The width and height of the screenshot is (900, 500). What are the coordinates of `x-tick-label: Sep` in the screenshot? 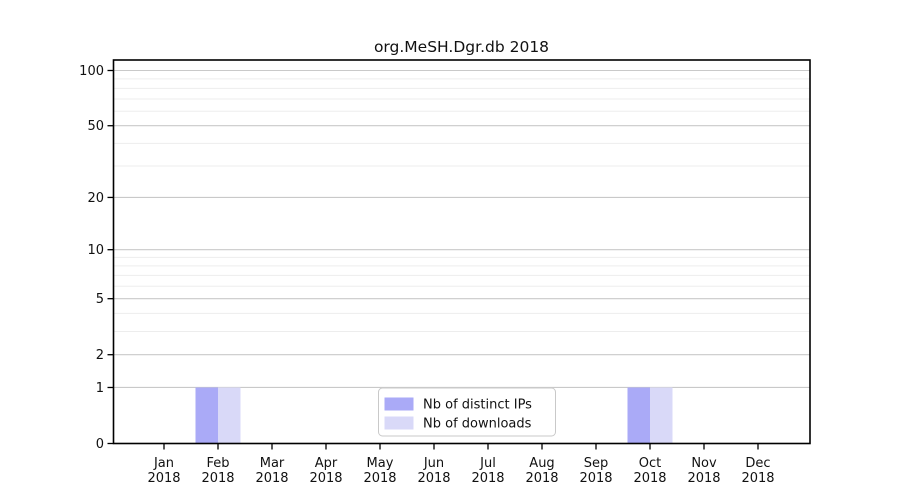 It's located at (596, 463).